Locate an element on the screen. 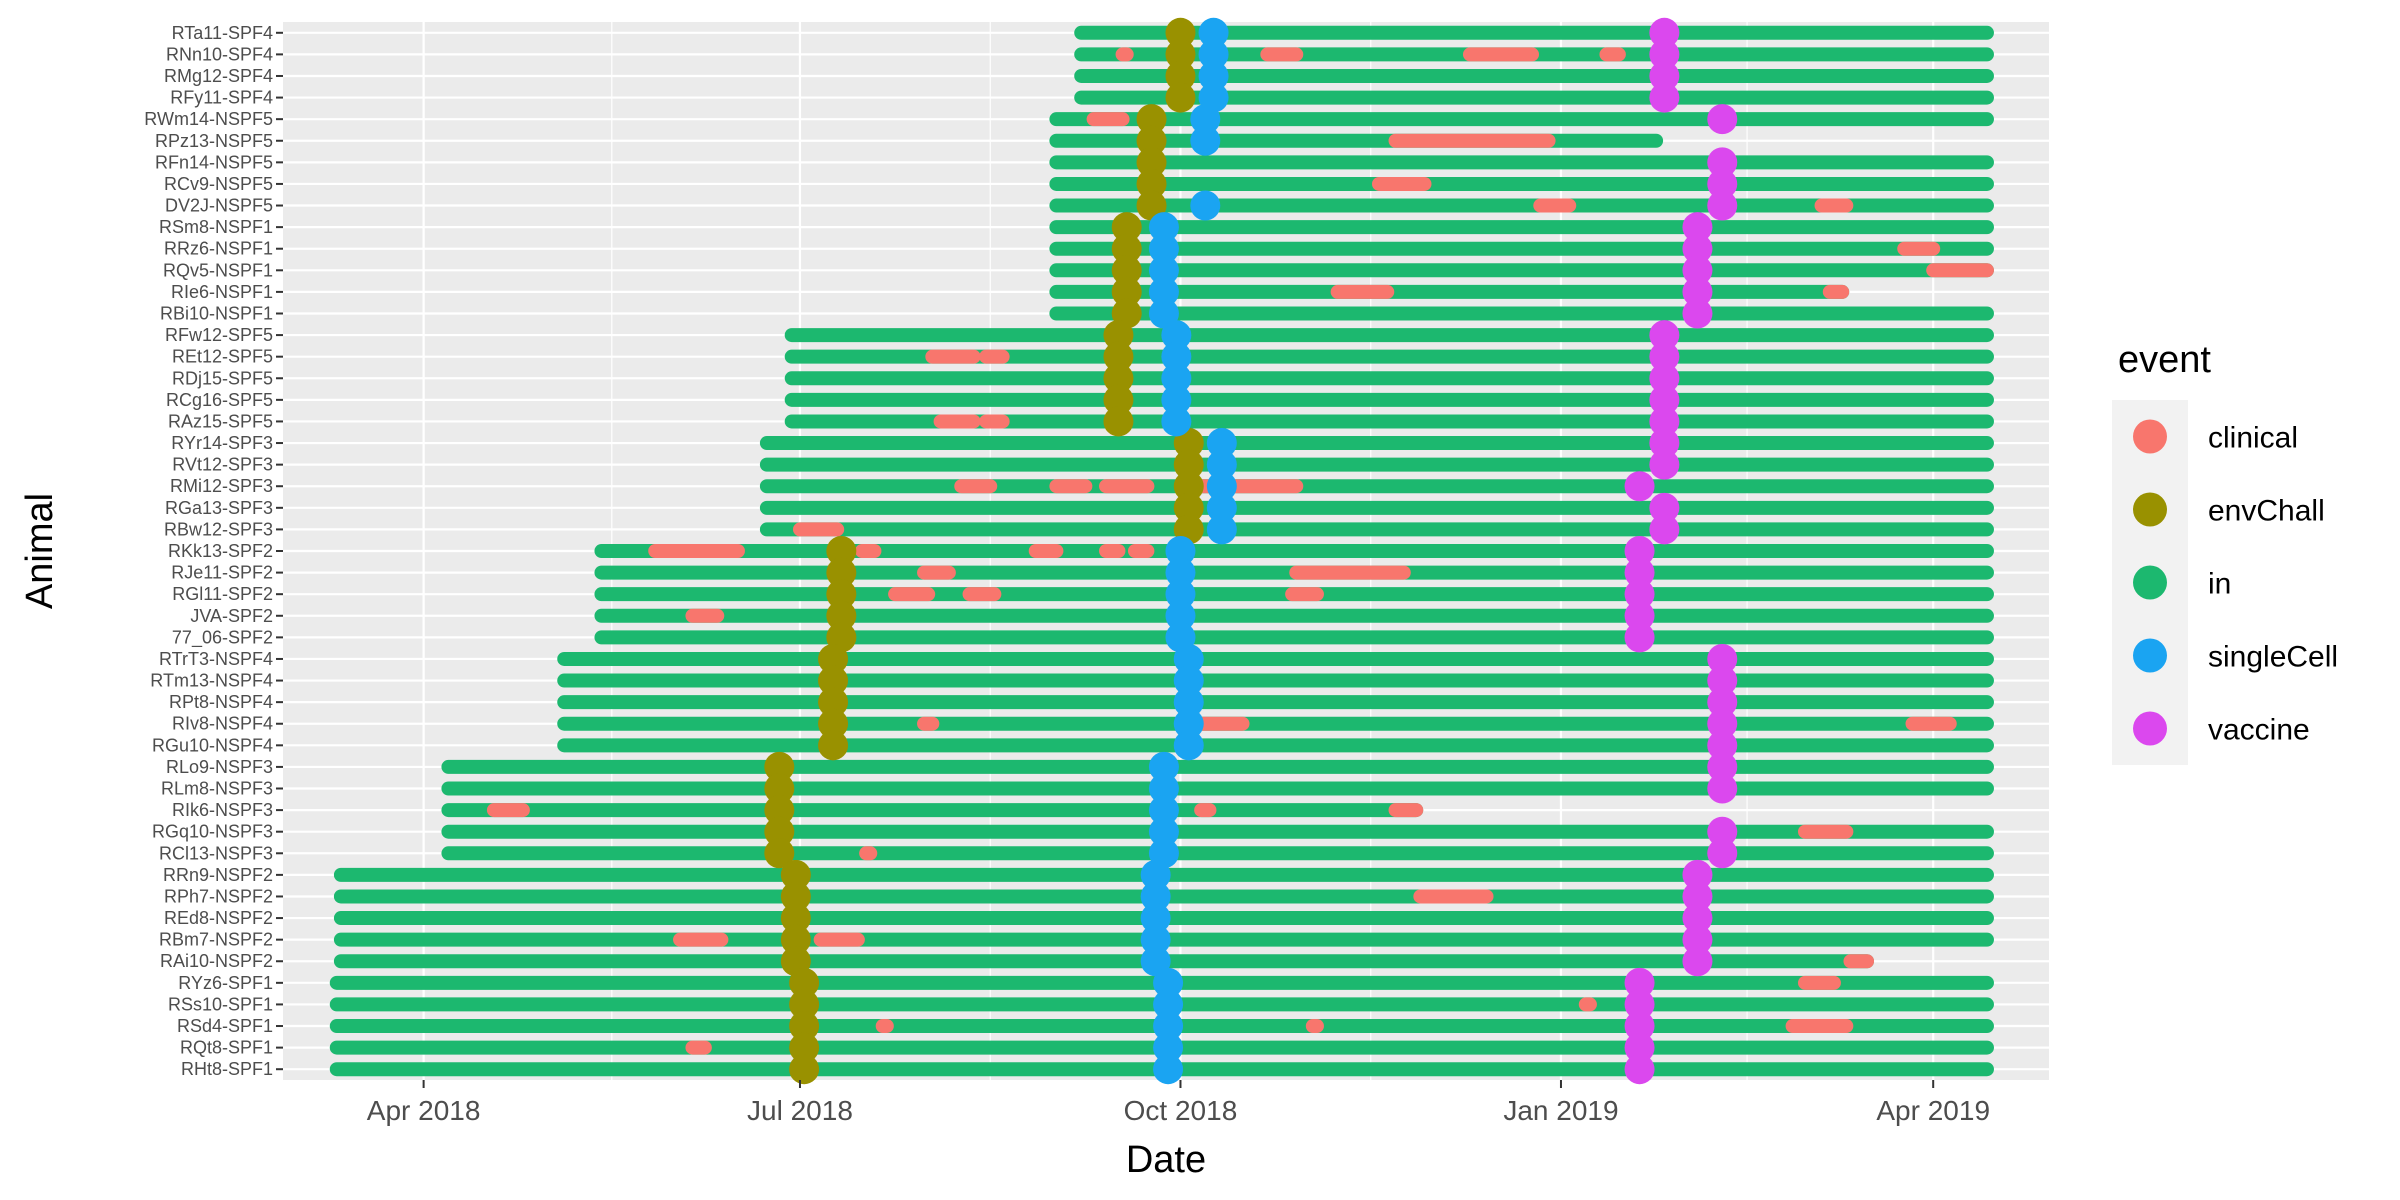 Image resolution: width=2400 pixels, height=1200 pixels. x-tick-label: Jul 2018 is located at coordinates (800, 1110).